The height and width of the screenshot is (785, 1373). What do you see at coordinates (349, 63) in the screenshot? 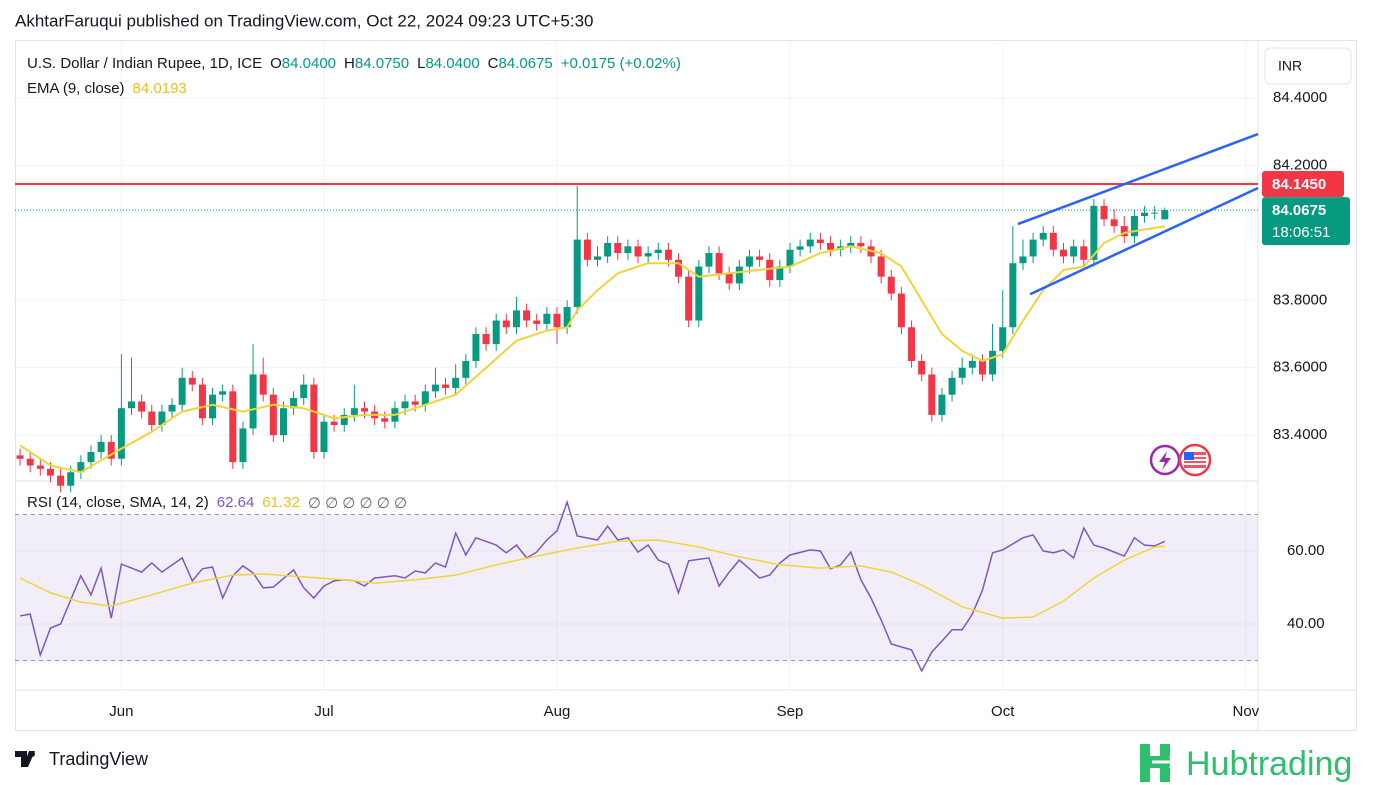
I see `ohlc-key: H` at bounding box center [349, 63].